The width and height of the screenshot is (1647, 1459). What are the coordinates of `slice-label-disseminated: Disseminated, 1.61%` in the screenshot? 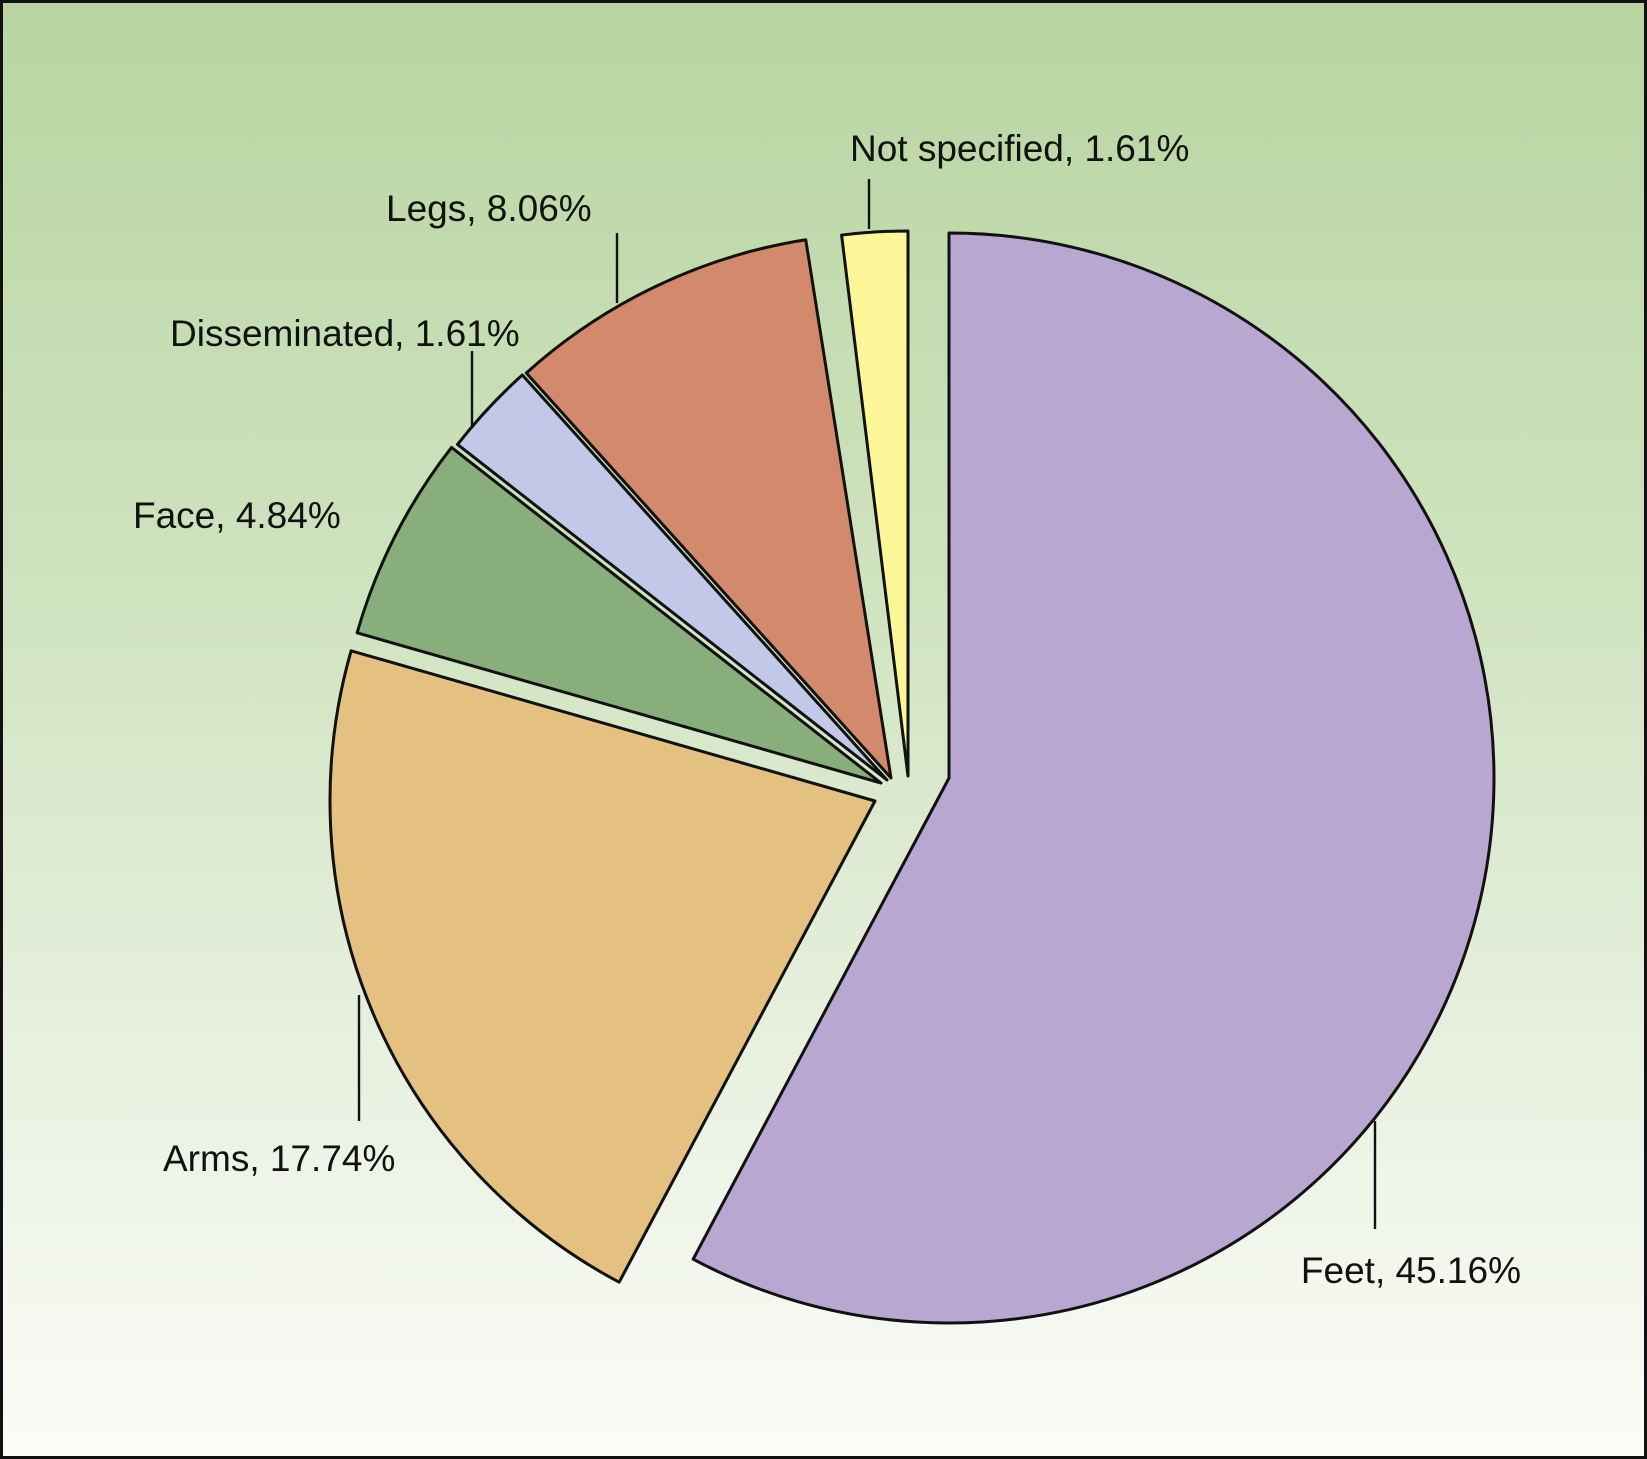 It's located at (345, 333).